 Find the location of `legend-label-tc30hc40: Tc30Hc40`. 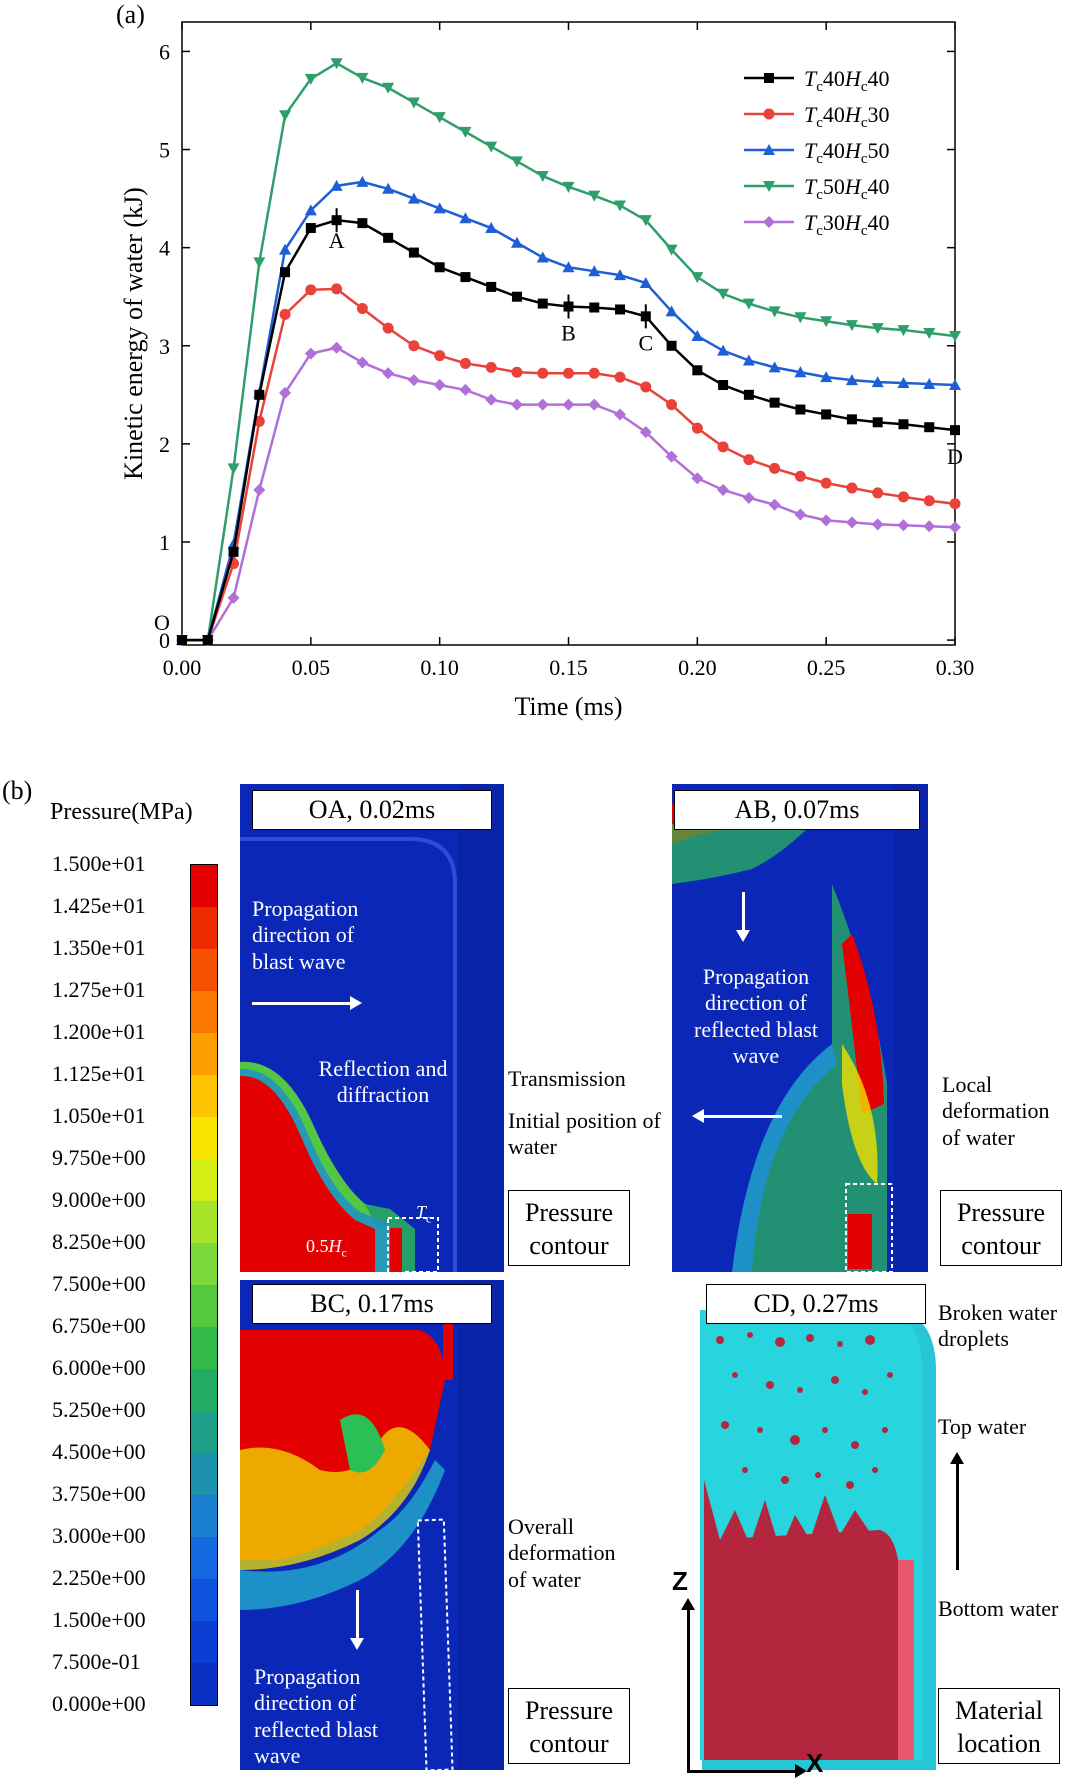

legend-label-tc30hc40: Tc30Hc40 is located at coordinates (846, 224).